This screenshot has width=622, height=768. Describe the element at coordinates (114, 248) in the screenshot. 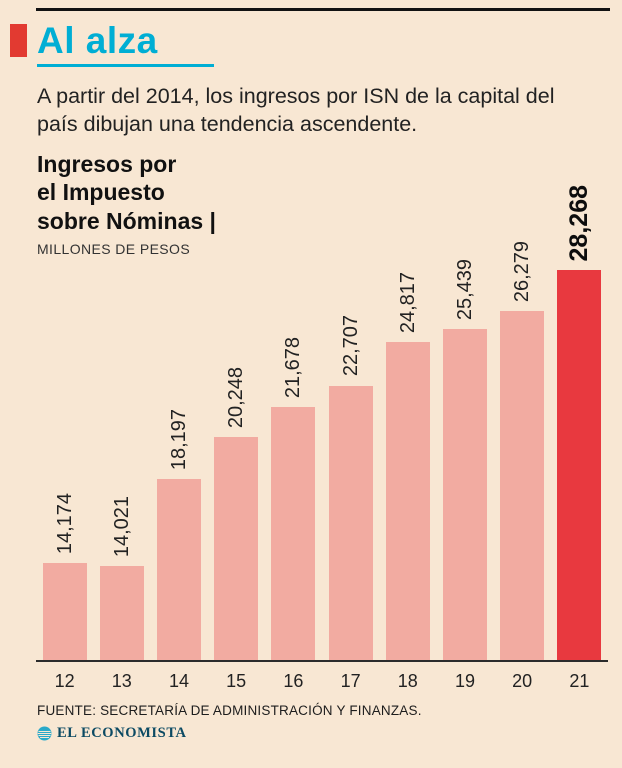

I see `chart-units-label: MILLONES DE PESOS` at that location.